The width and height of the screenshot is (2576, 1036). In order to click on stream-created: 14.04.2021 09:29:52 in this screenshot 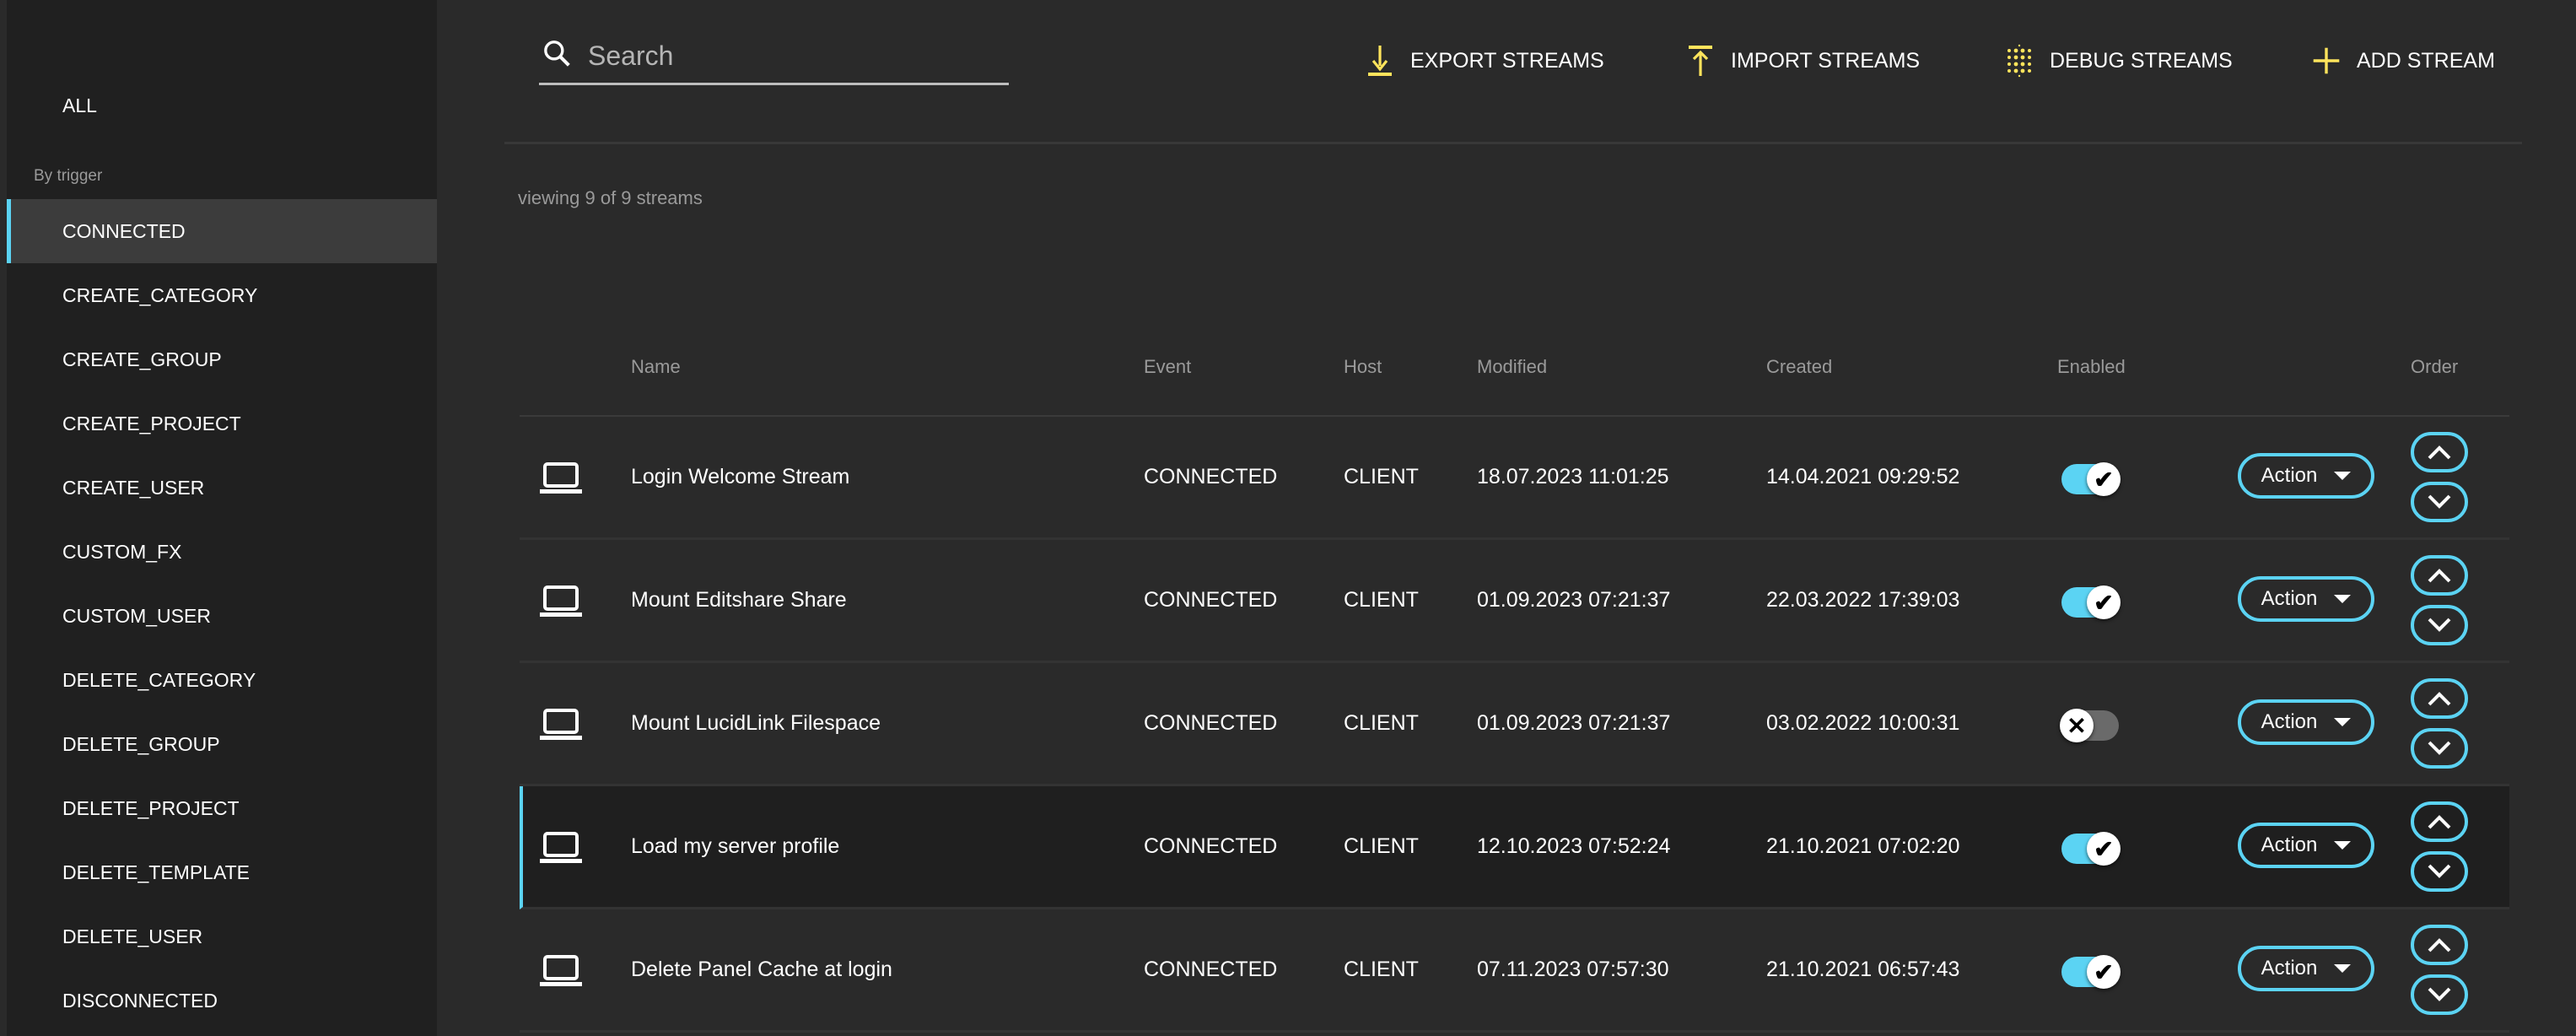, I will do `click(1863, 477)`.